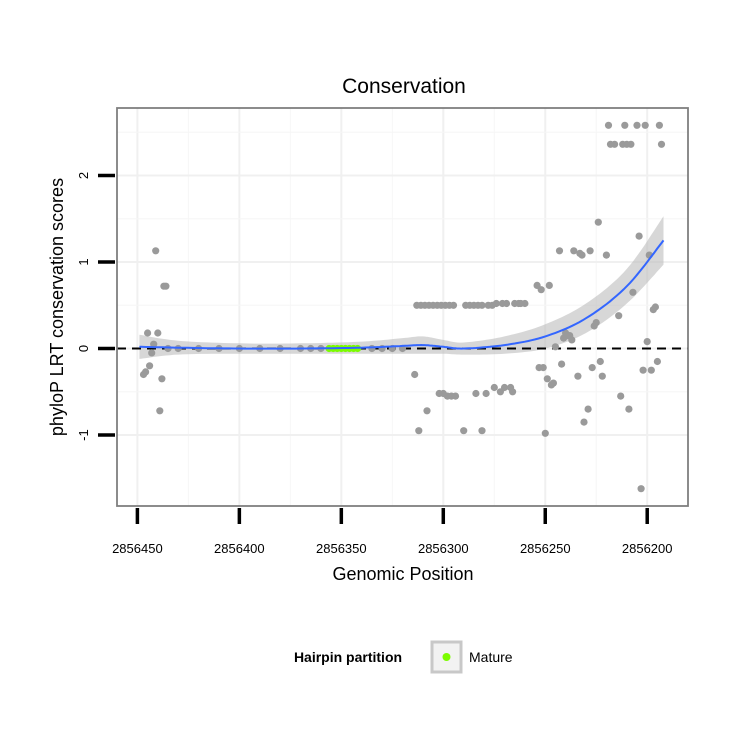  I want to click on x-tick-label: 2856400, so click(239, 548).